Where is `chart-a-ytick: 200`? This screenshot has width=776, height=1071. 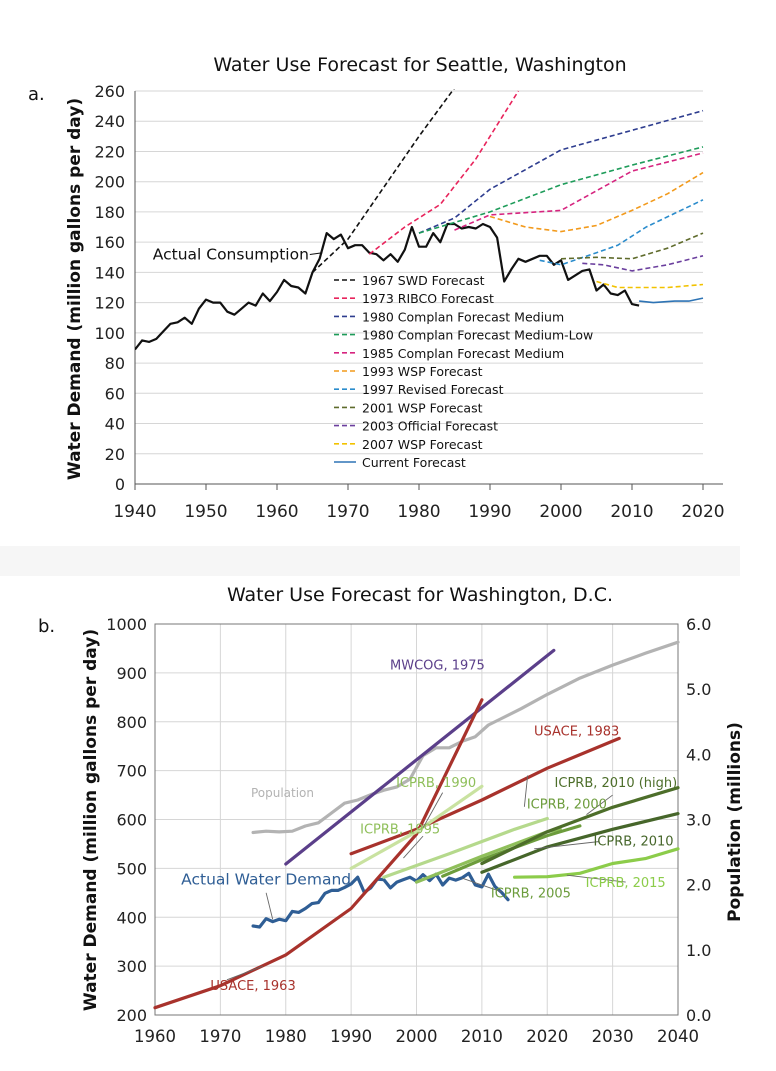 chart-a-ytick: 200 is located at coordinates (109, 182).